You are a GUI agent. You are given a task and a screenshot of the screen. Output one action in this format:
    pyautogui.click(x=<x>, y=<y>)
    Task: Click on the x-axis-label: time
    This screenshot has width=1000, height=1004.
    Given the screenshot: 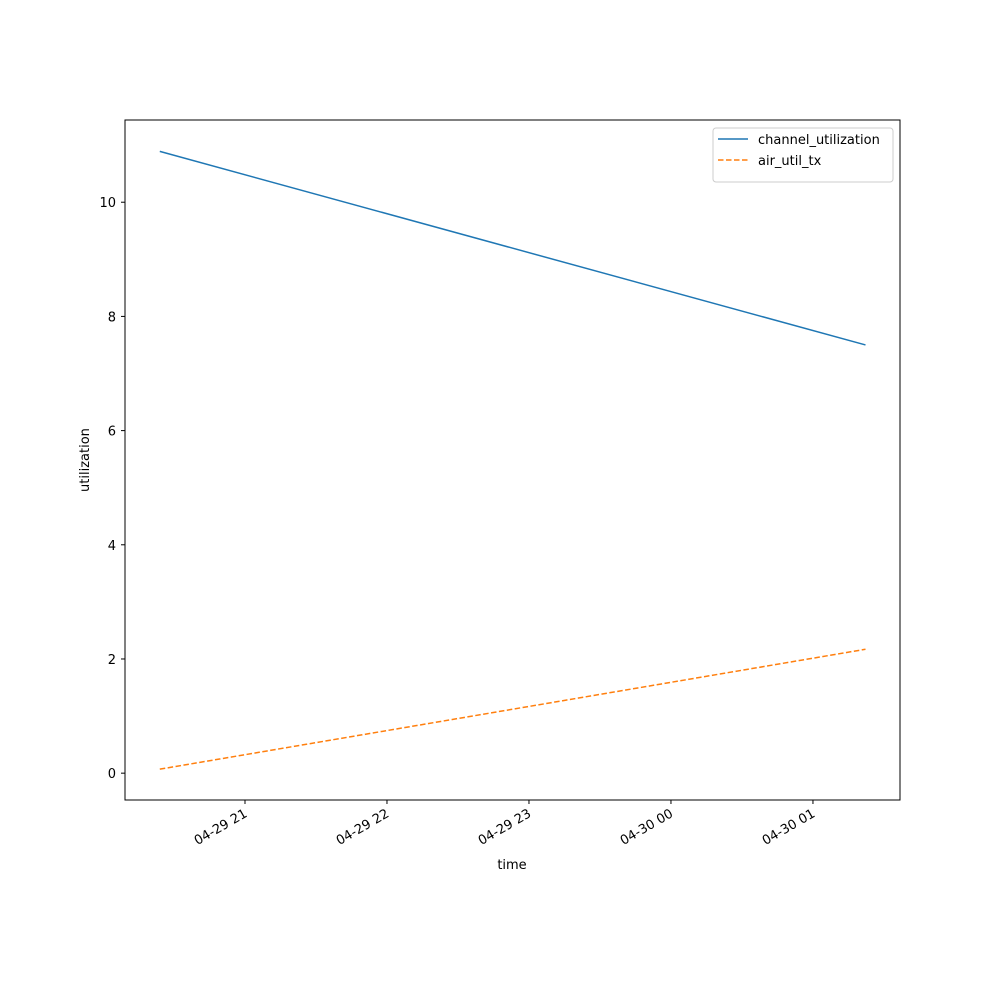 What is the action you would take?
    pyautogui.click(x=511, y=865)
    